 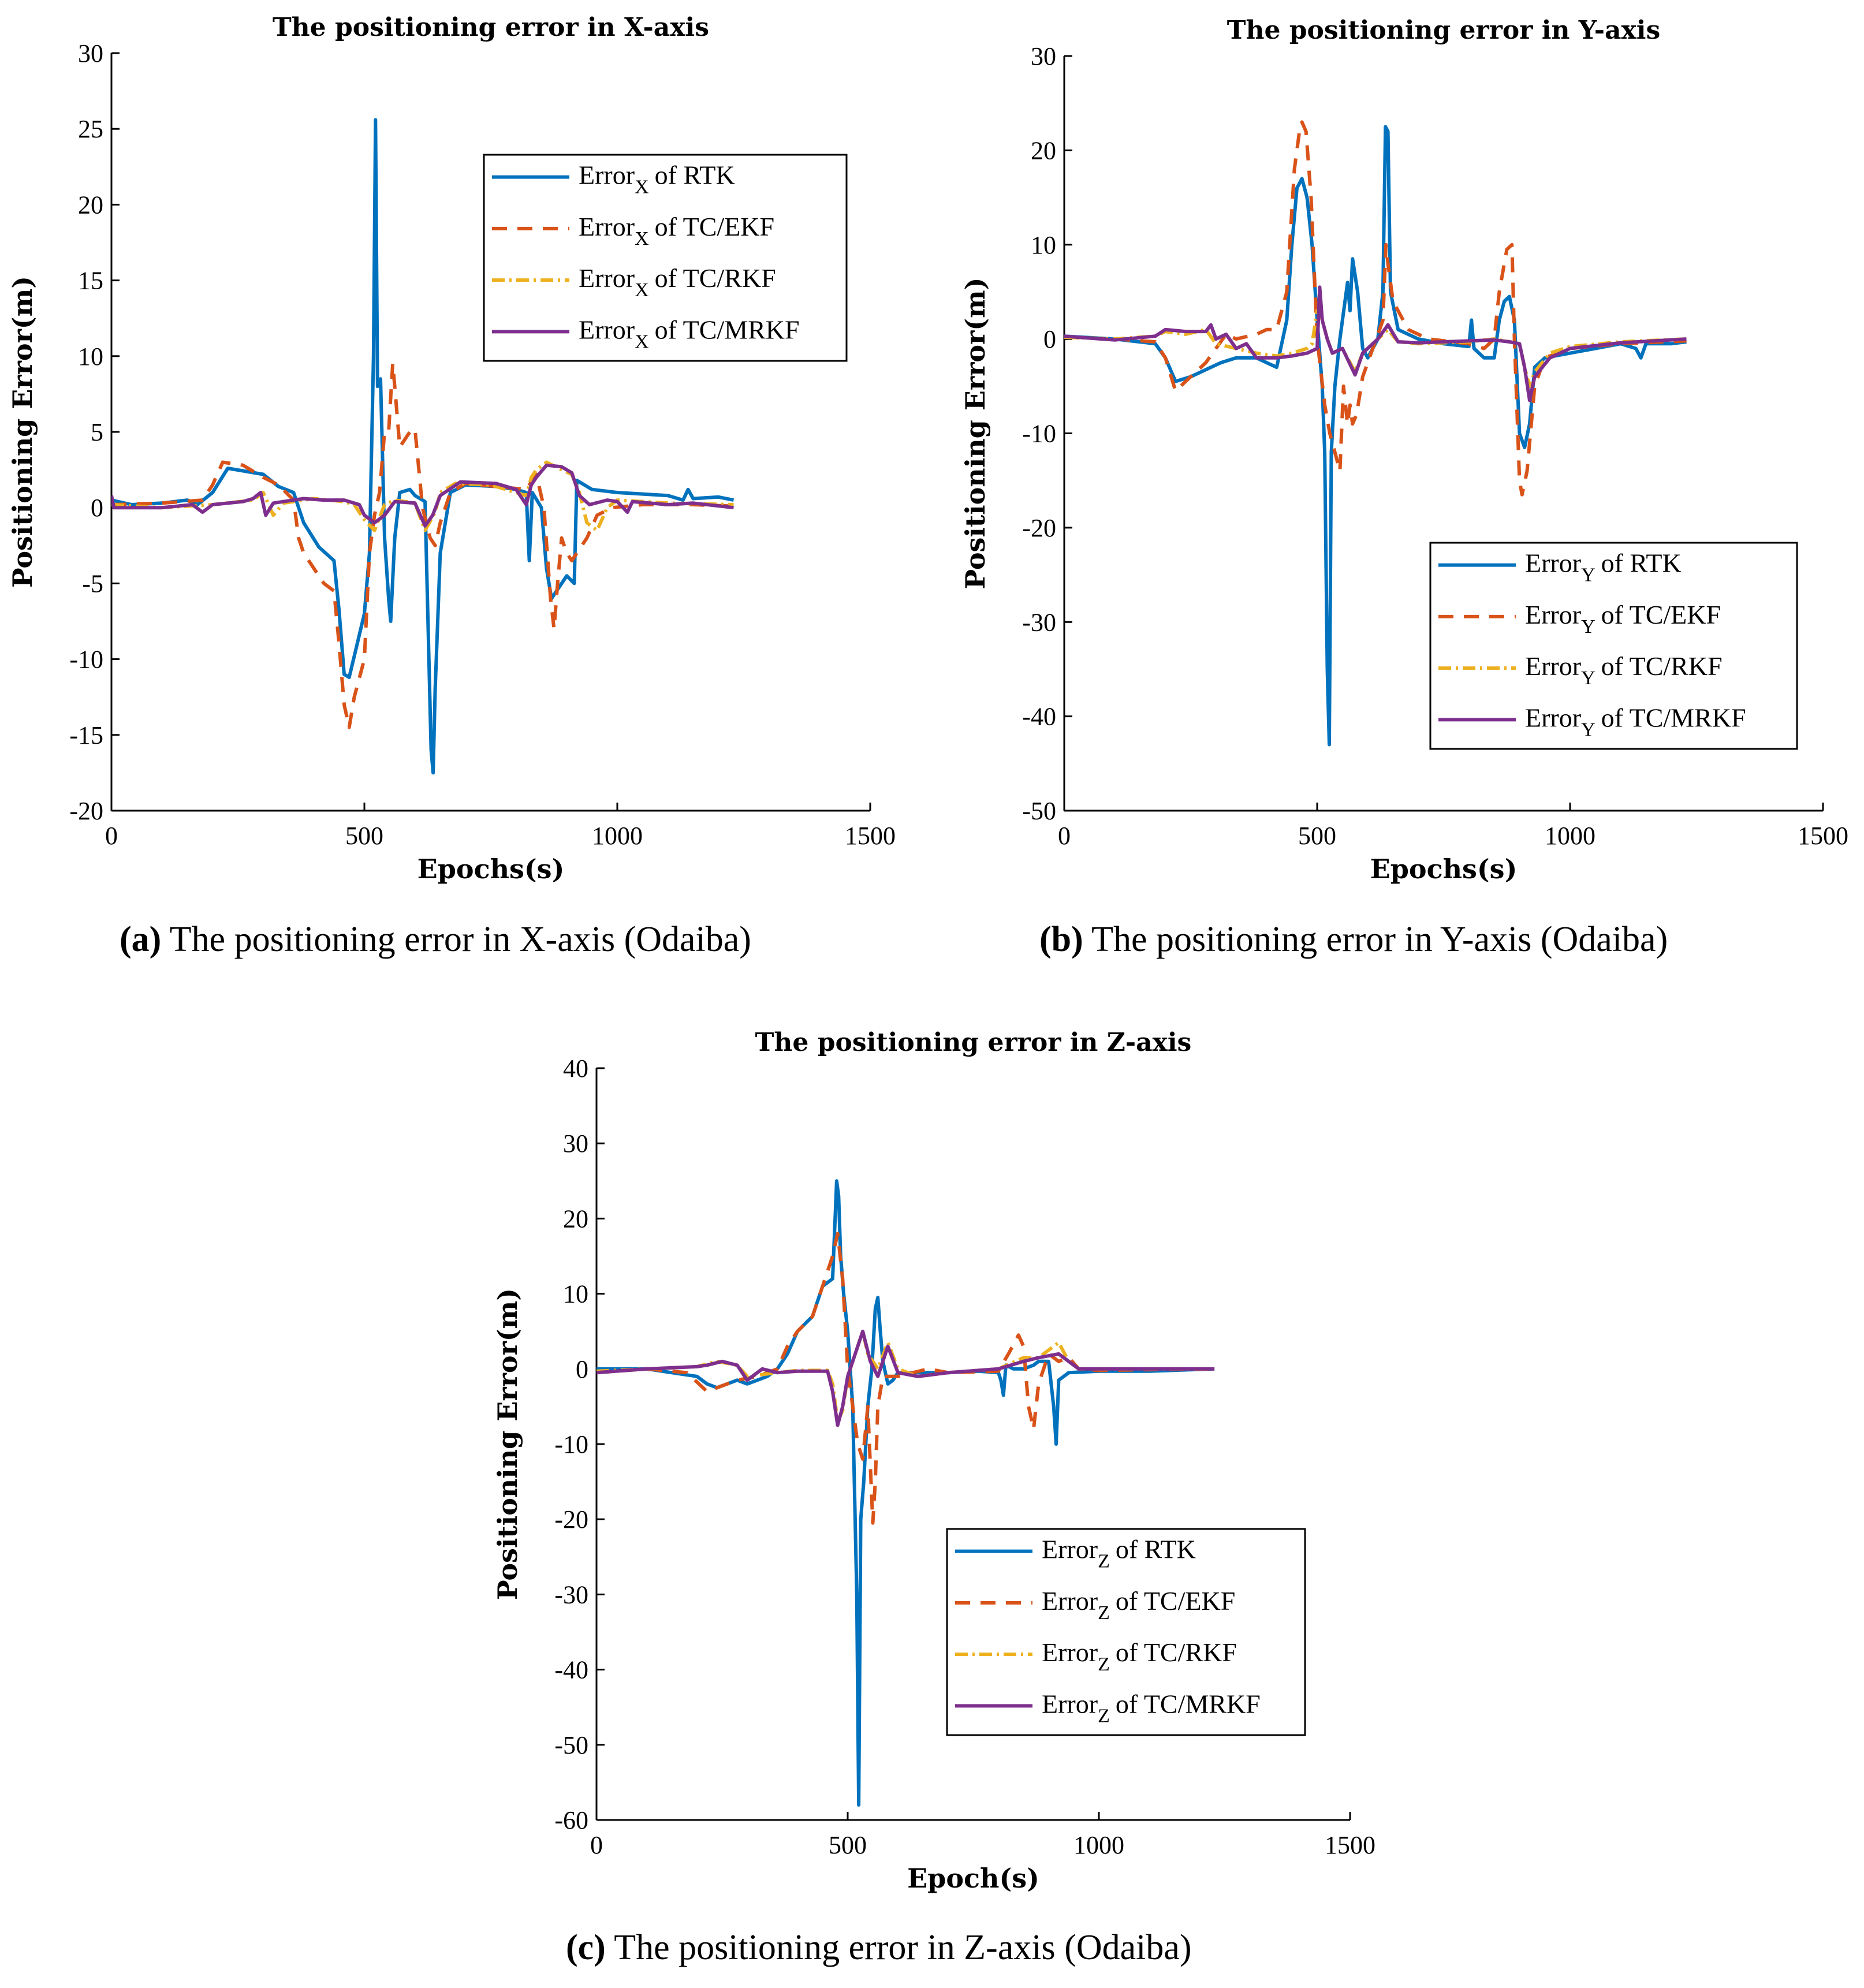 What do you see at coordinates (898, 1948) in the screenshot?
I see `caption-c-text: The positioning error in Z-axis (Odaiba)` at bounding box center [898, 1948].